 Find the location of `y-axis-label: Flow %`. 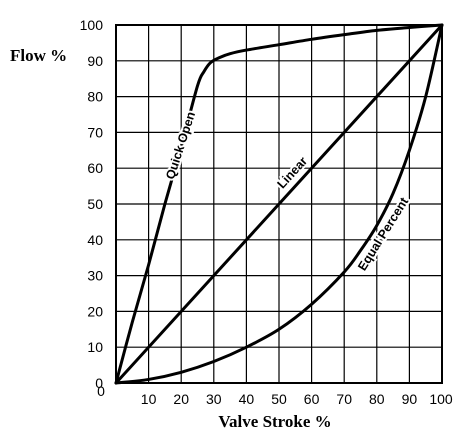

y-axis-label: Flow % is located at coordinates (38, 55).